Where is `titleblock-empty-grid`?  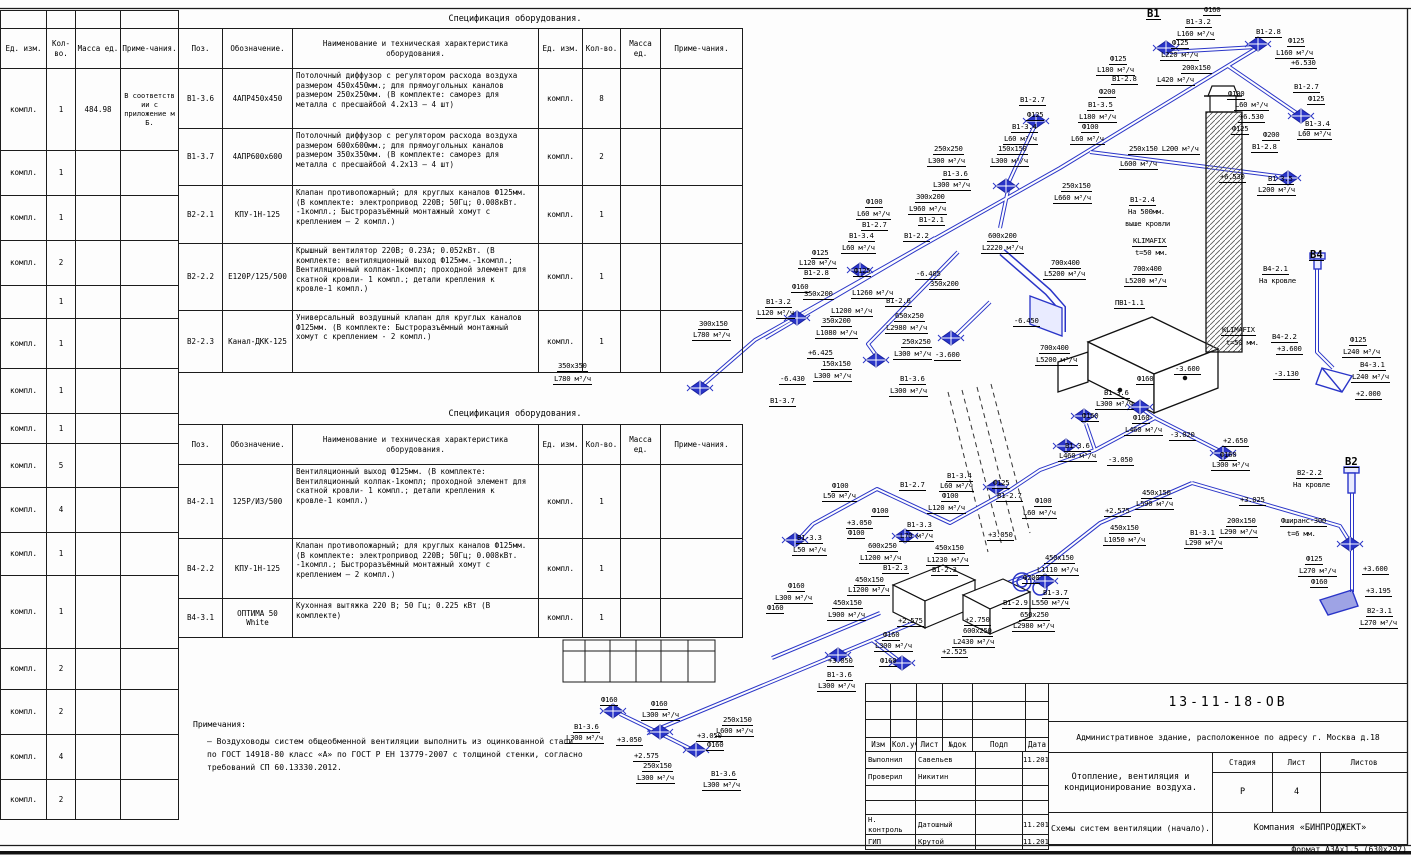
titleblock-empty-grid is located at coordinates (957, 710).